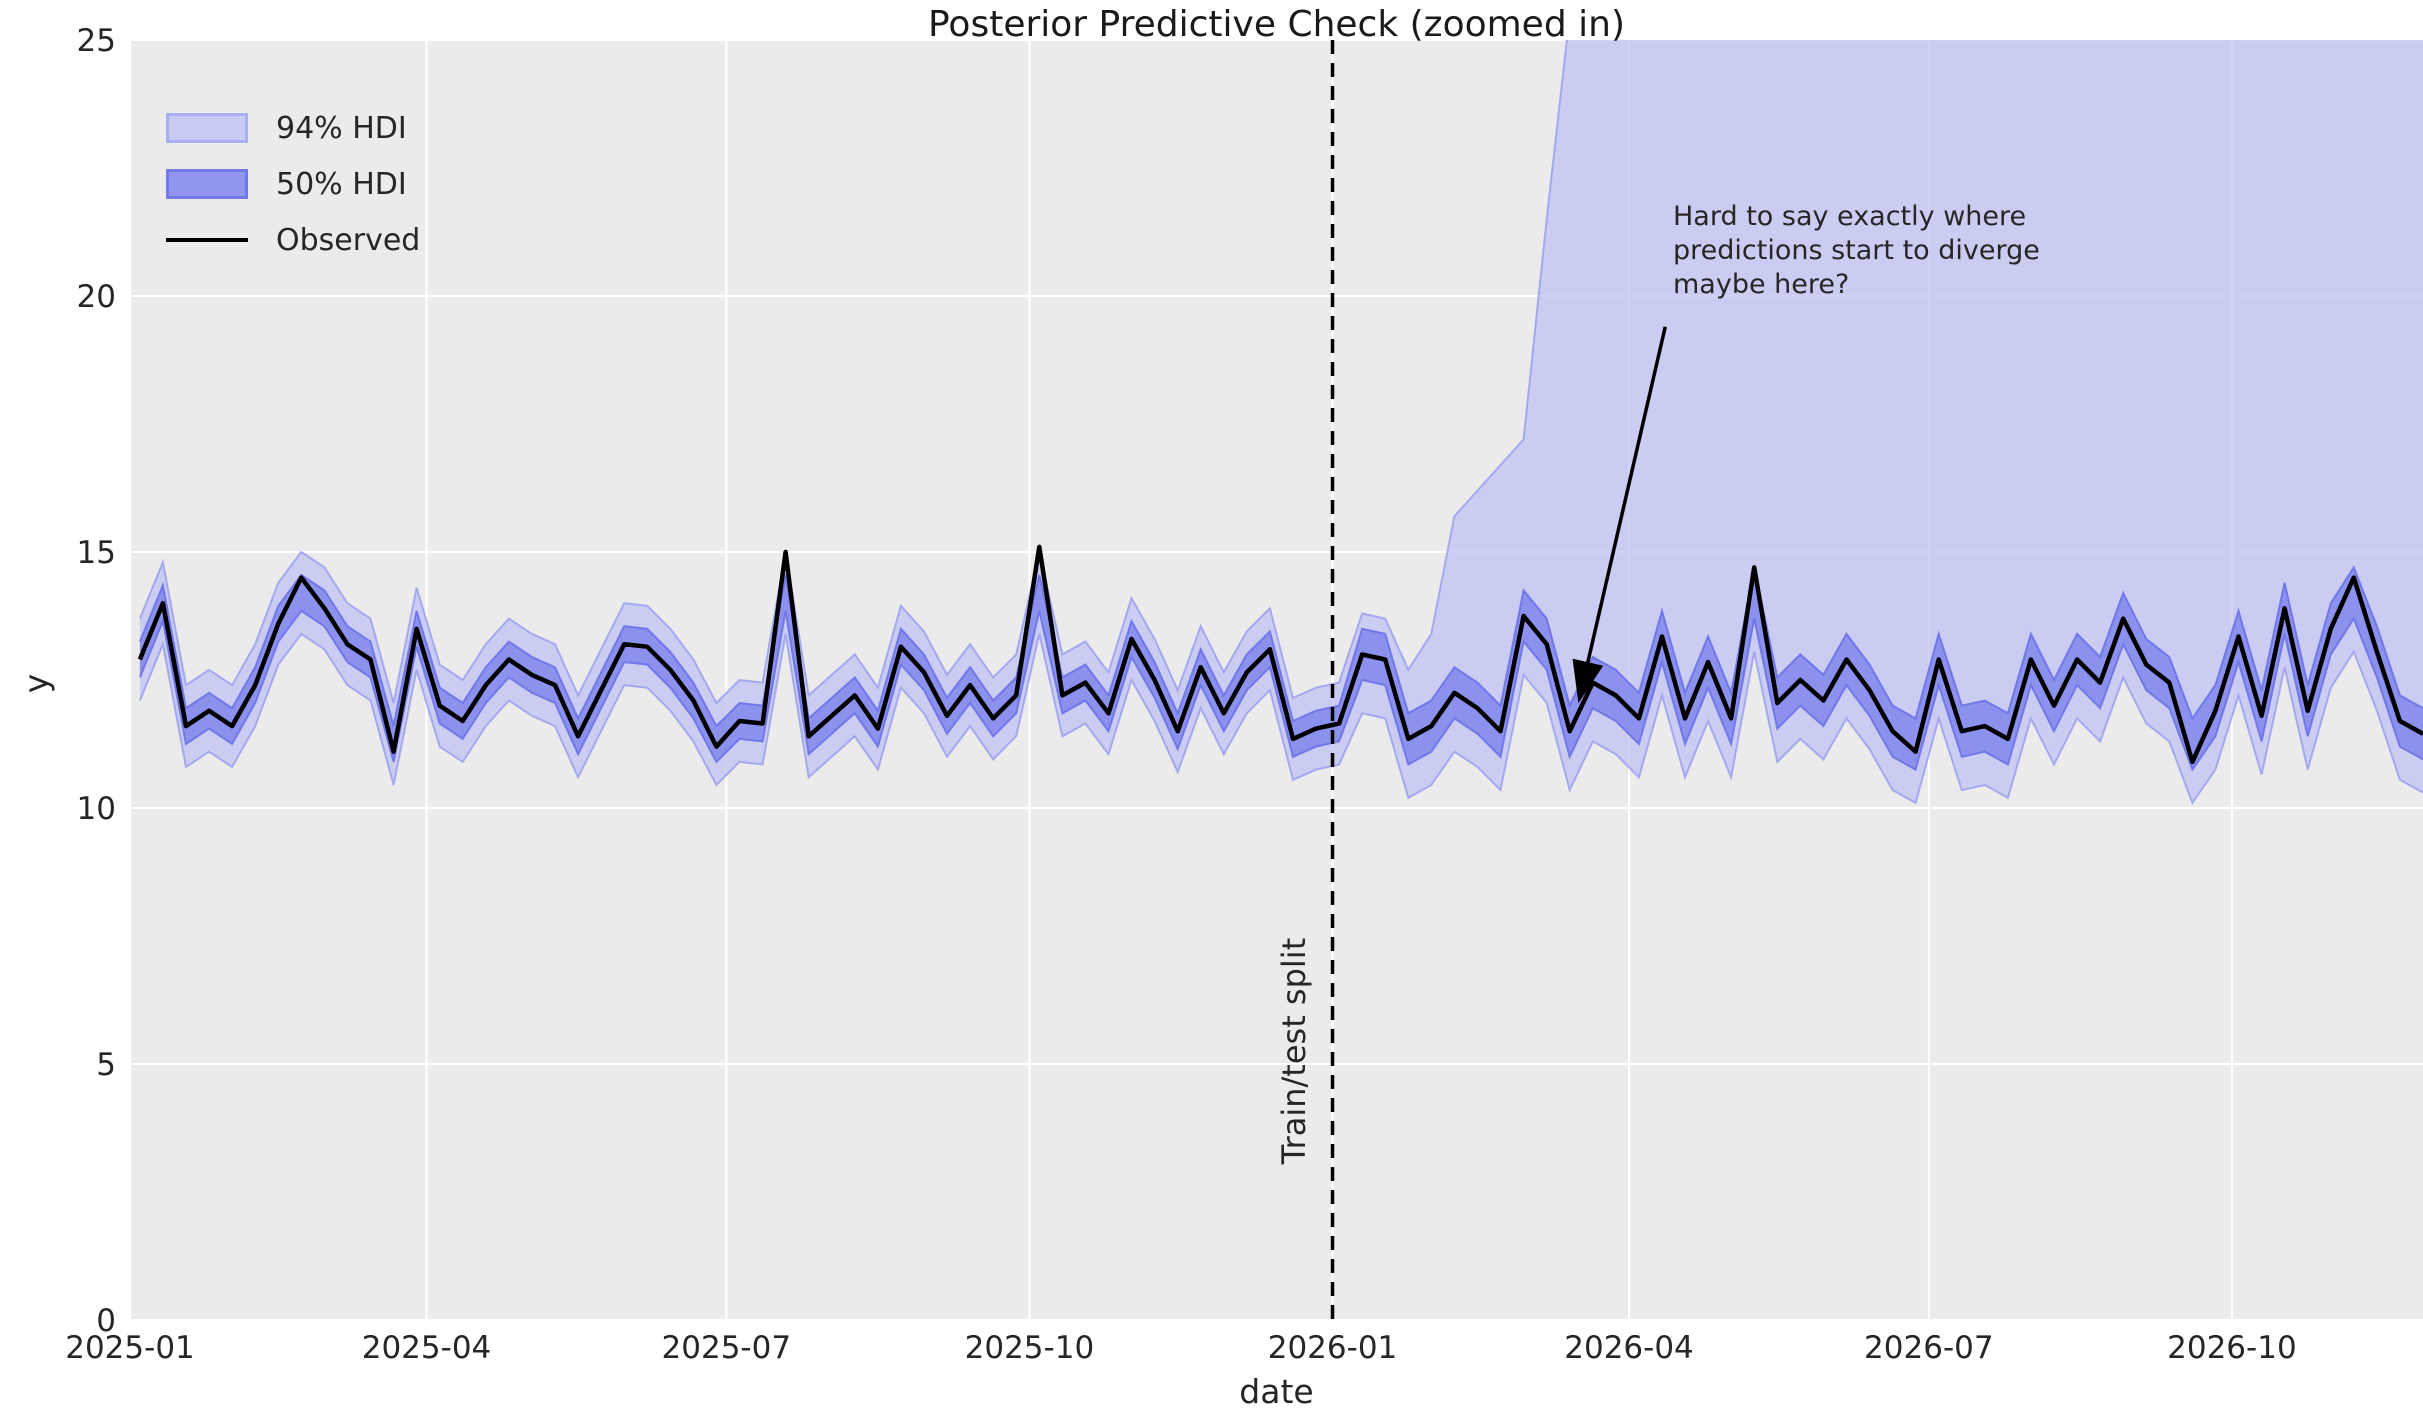 Image resolution: width=2423 pixels, height=1423 pixels. I want to click on legend-entry-observed: Observed, so click(293, 240).